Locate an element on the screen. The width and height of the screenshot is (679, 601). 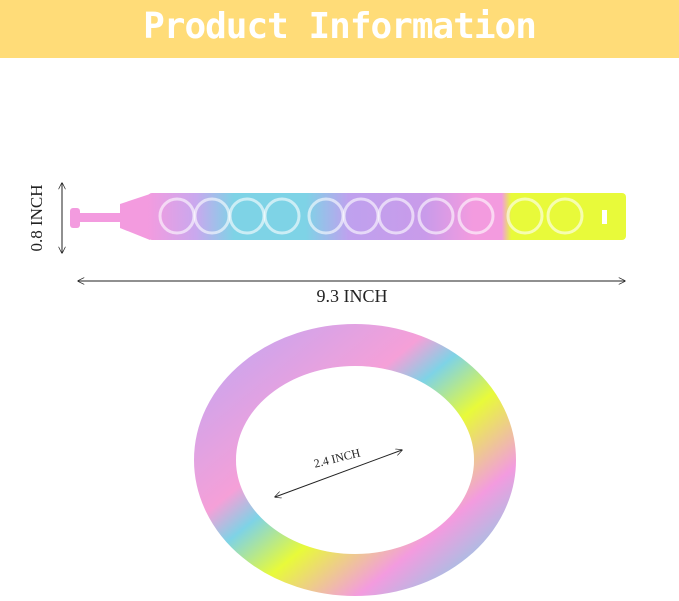
height-label: 0.8 INCH is located at coordinates (36, 217).